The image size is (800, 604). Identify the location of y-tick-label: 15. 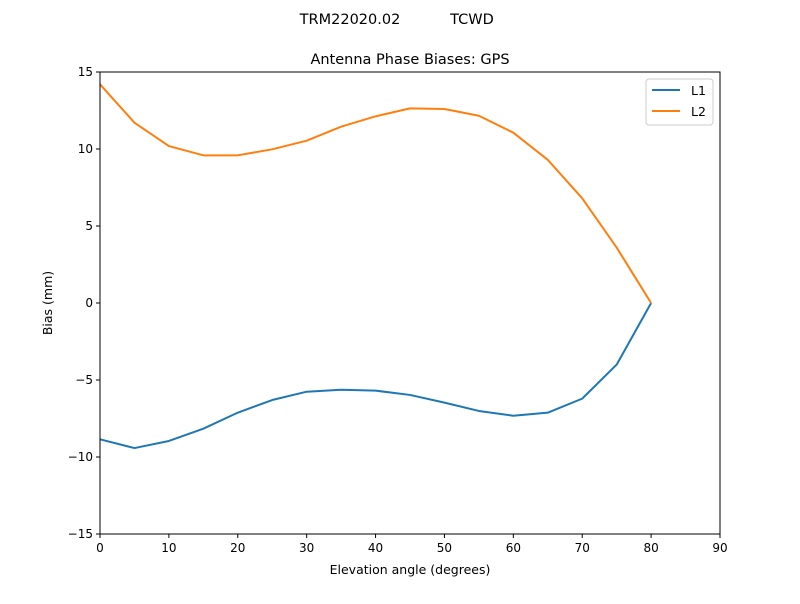
(85, 72).